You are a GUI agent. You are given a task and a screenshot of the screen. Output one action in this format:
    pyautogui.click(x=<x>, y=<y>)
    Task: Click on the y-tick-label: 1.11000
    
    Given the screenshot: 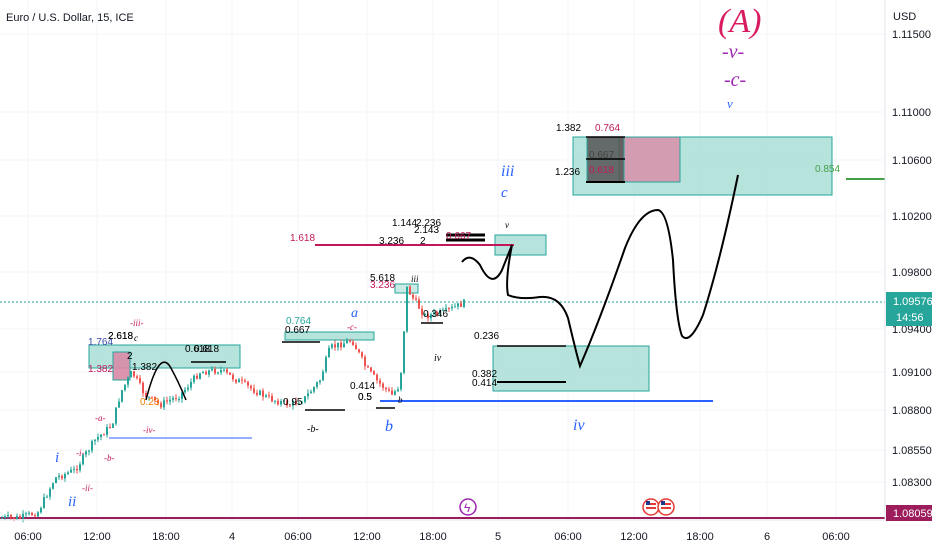 What is the action you would take?
    pyautogui.click(x=911, y=113)
    